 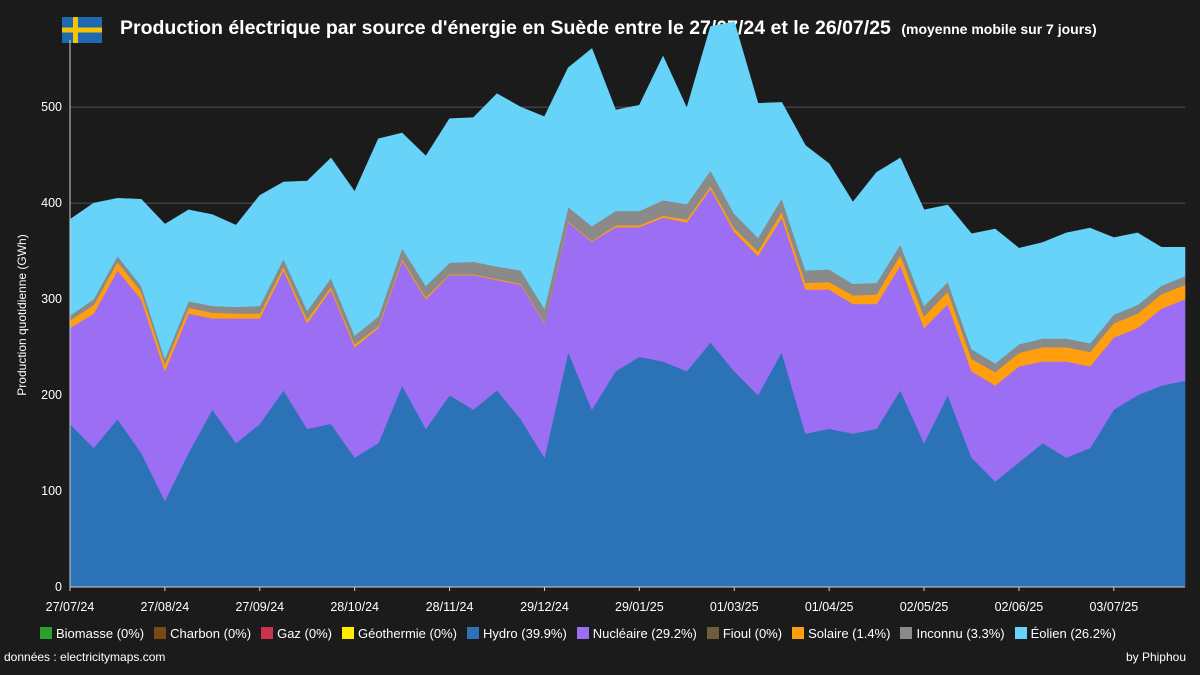 I want to click on x-tick-label: 01/03/25, so click(x=734, y=607).